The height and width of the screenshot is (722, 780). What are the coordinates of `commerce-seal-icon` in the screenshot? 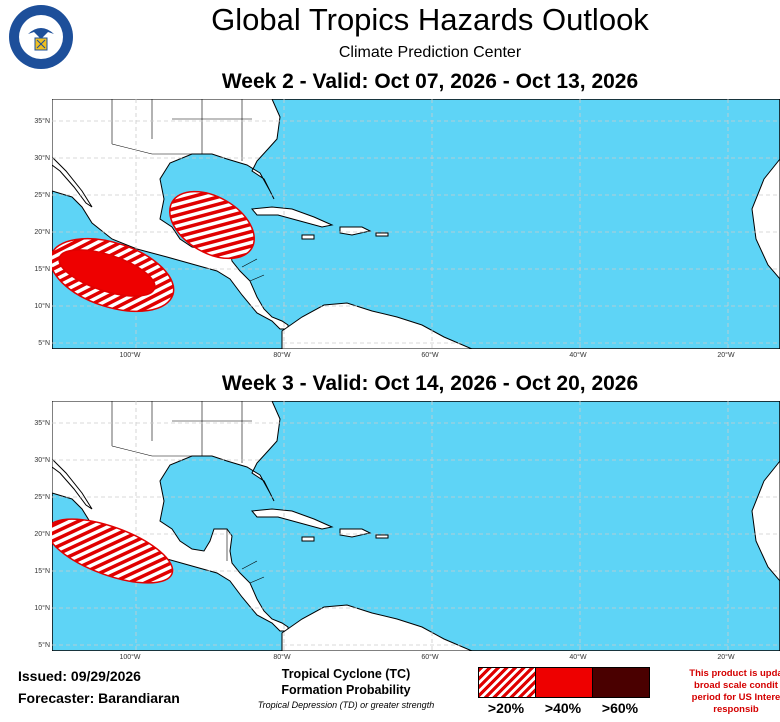 It's located at (41, 37).